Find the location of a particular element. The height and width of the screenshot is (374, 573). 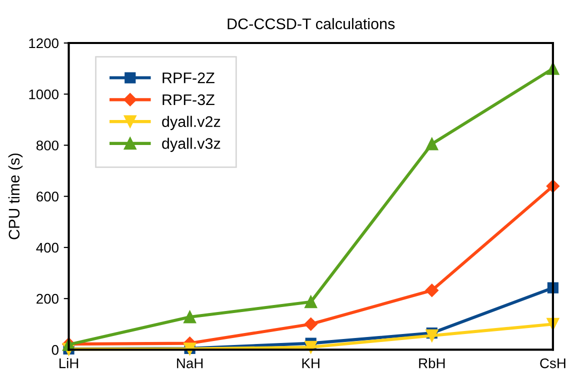

legend-label: dyall.v2z is located at coordinates (191, 123).